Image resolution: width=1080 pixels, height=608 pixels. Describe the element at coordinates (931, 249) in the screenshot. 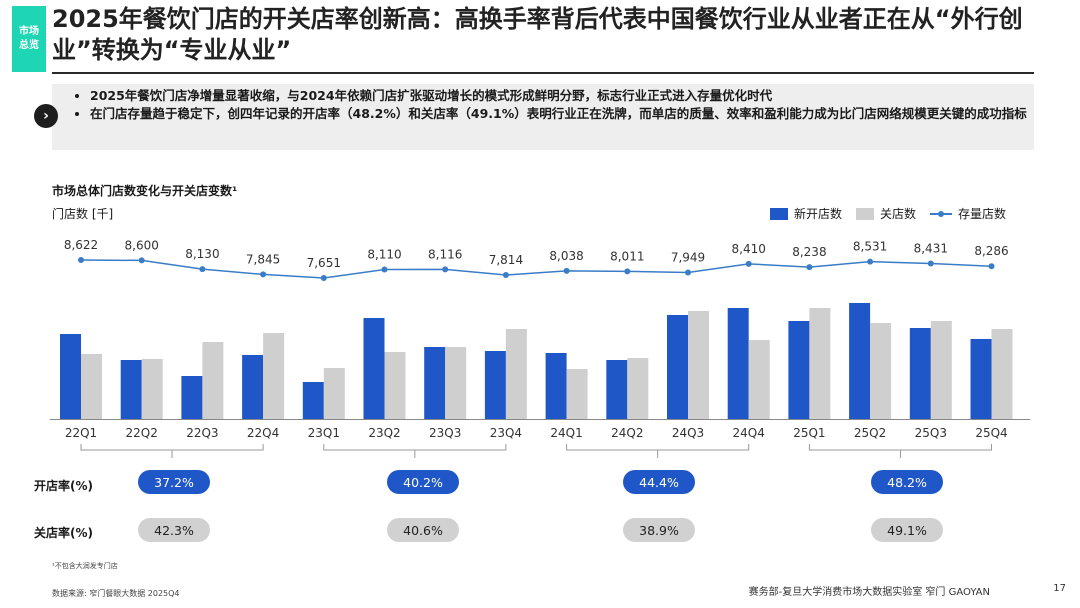

I see `stock-label: 8,431` at that location.